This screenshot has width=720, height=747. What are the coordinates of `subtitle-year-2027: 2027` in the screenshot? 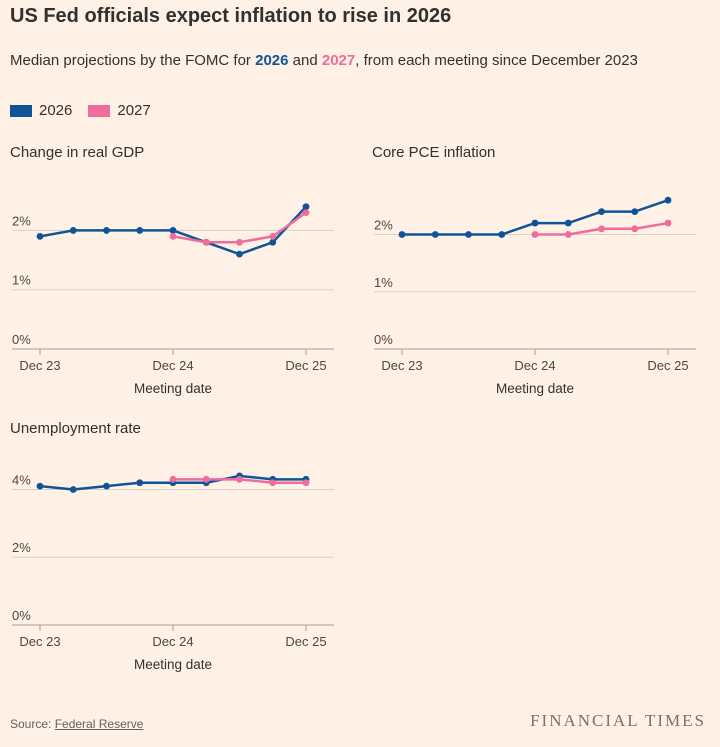 It's located at (338, 60).